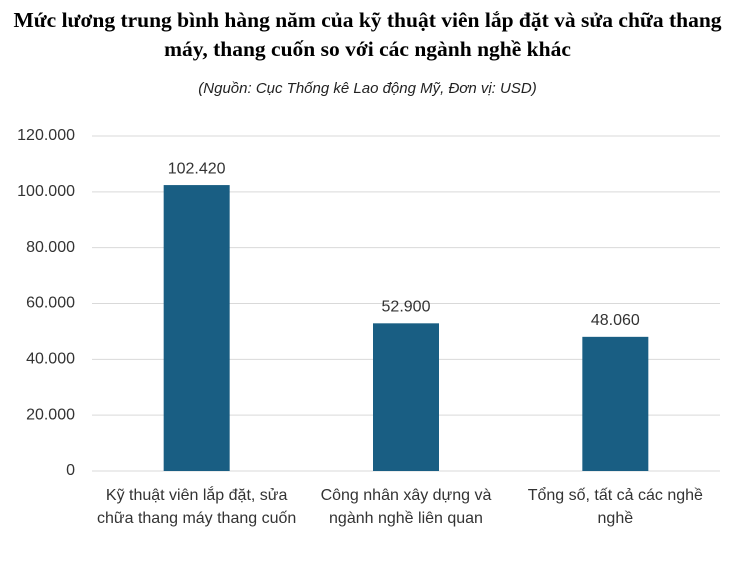  What do you see at coordinates (615, 507) in the screenshot?
I see `x-tick-label: Tổng số, tất cả các nghề nghề` at bounding box center [615, 507].